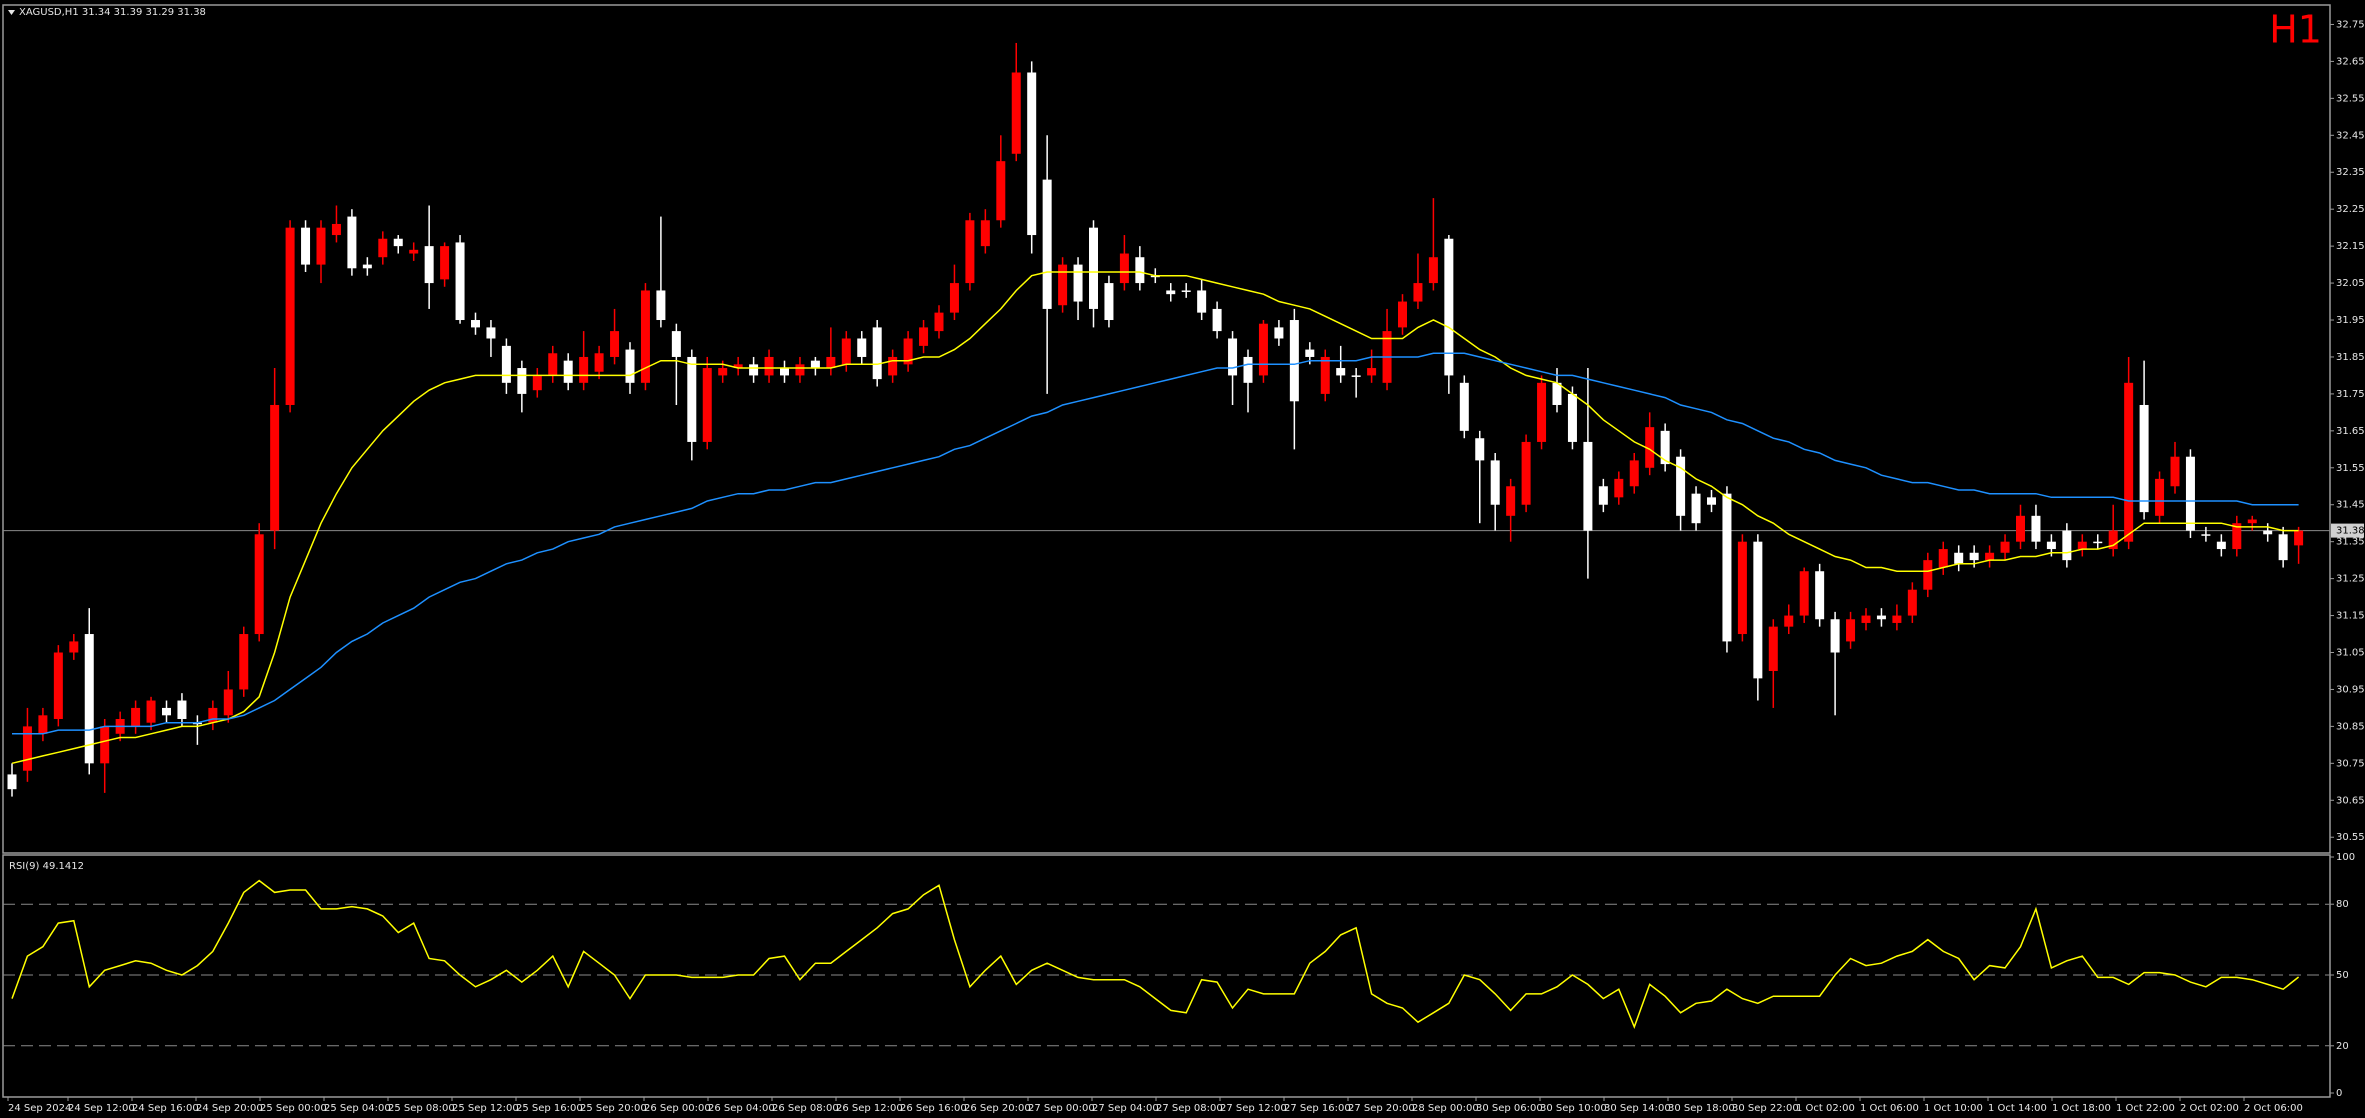 This screenshot has width=2365, height=1118. I want to click on x-tick-label: 1 Oct 10:00, so click(1953, 1108).